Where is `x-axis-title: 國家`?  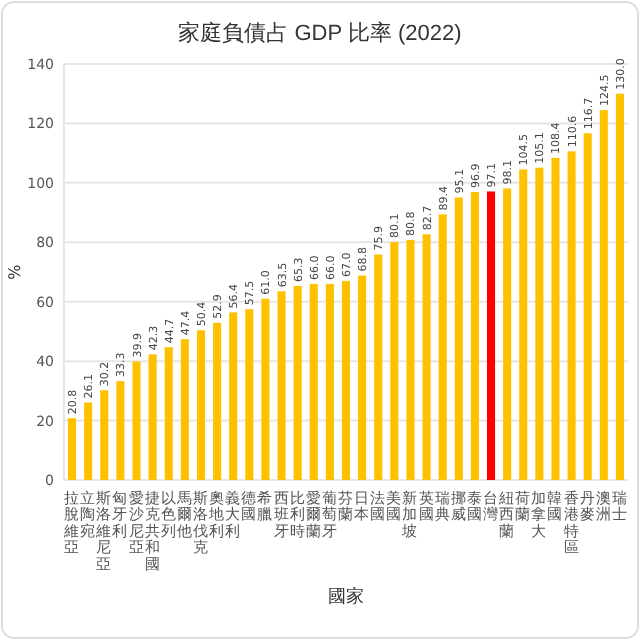
x-axis-title: 國家 is located at coordinates (346, 596).